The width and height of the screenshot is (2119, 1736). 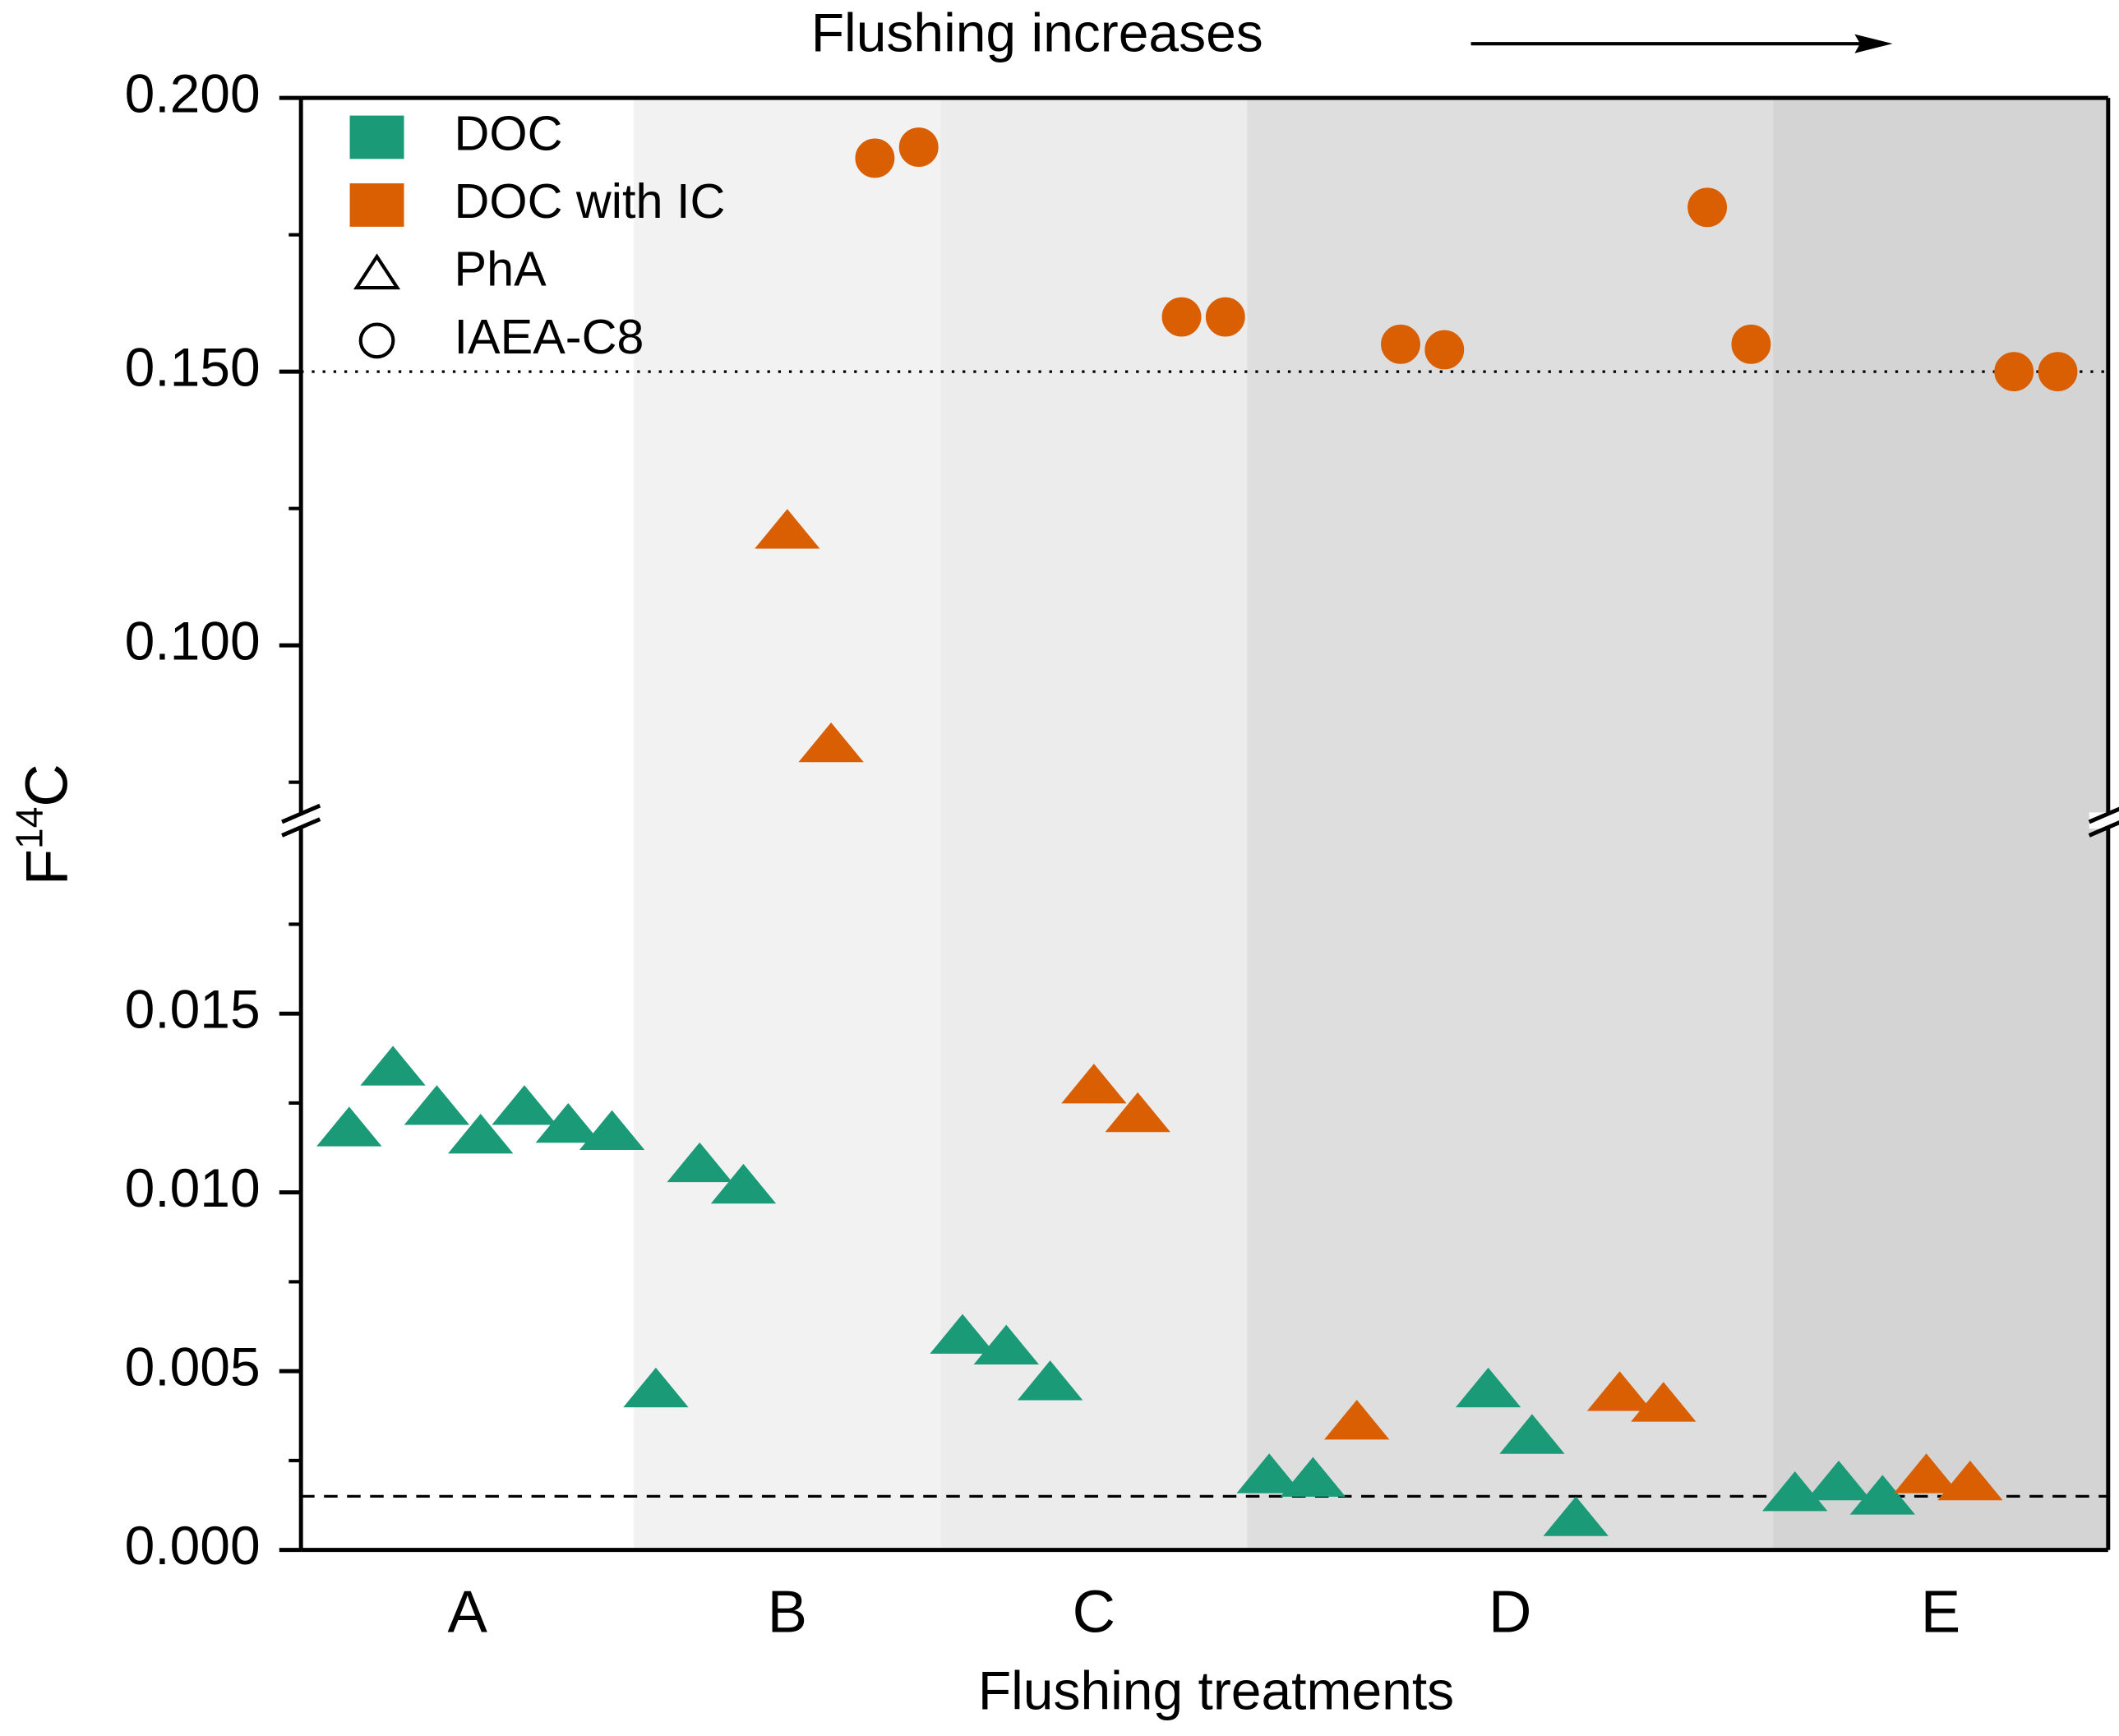 What do you see at coordinates (549, 337) in the screenshot?
I see `legend-label: IAEA-C8` at bounding box center [549, 337].